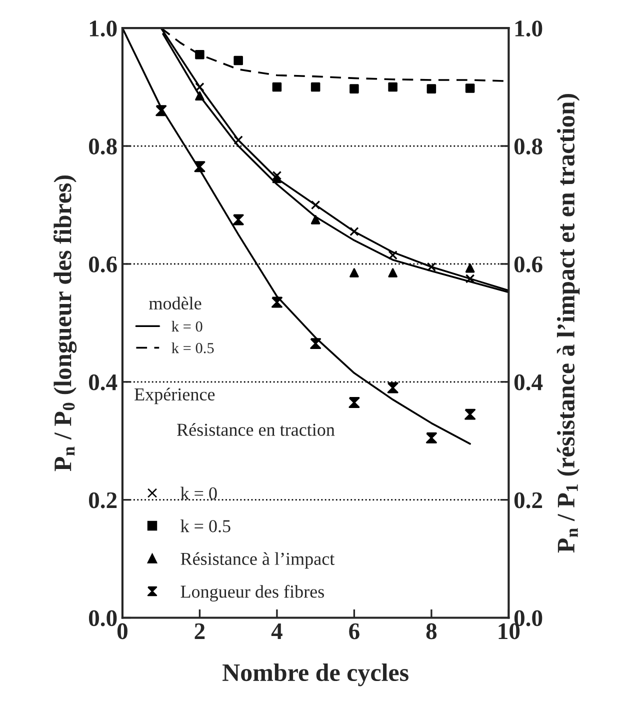  I want to click on y2-tick-label: 0.6, so click(528, 264).